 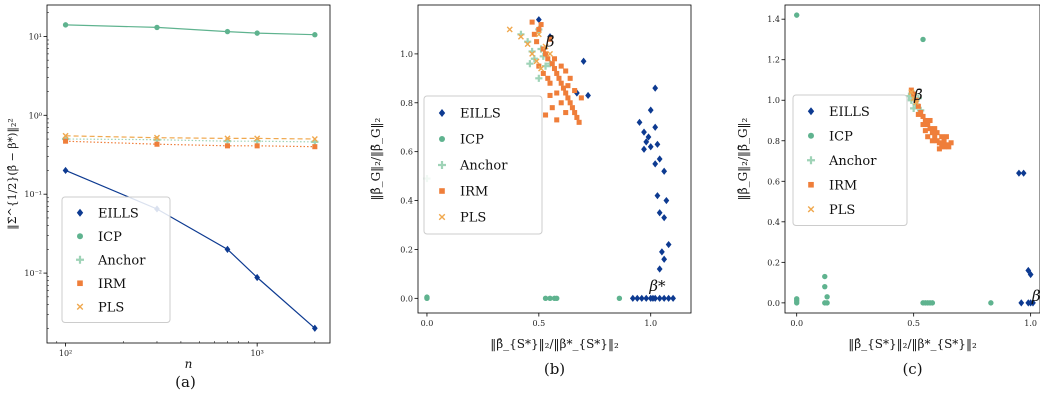 I want to click on panel-b-y-tick-label: 0.4, so click(x=406, y=201).